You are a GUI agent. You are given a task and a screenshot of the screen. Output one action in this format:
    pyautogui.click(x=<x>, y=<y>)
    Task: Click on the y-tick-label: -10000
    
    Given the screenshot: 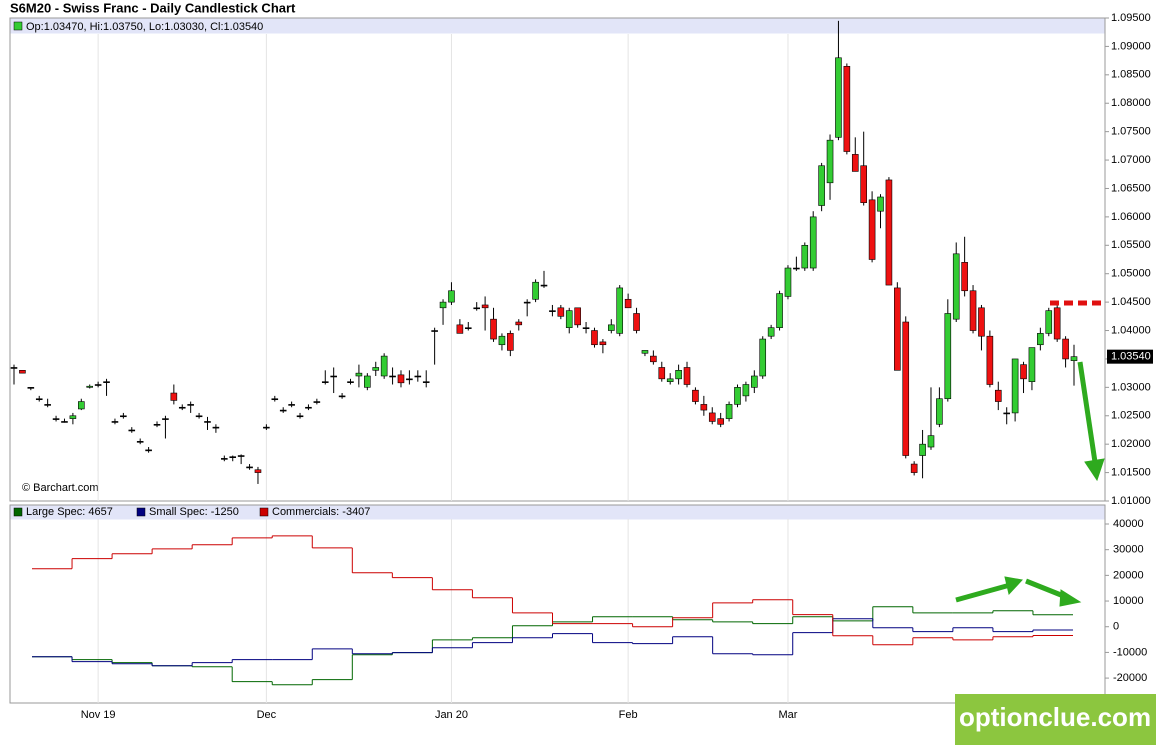 What is the action you would take?
    pyautogui.click(x=1130, y=652)
    